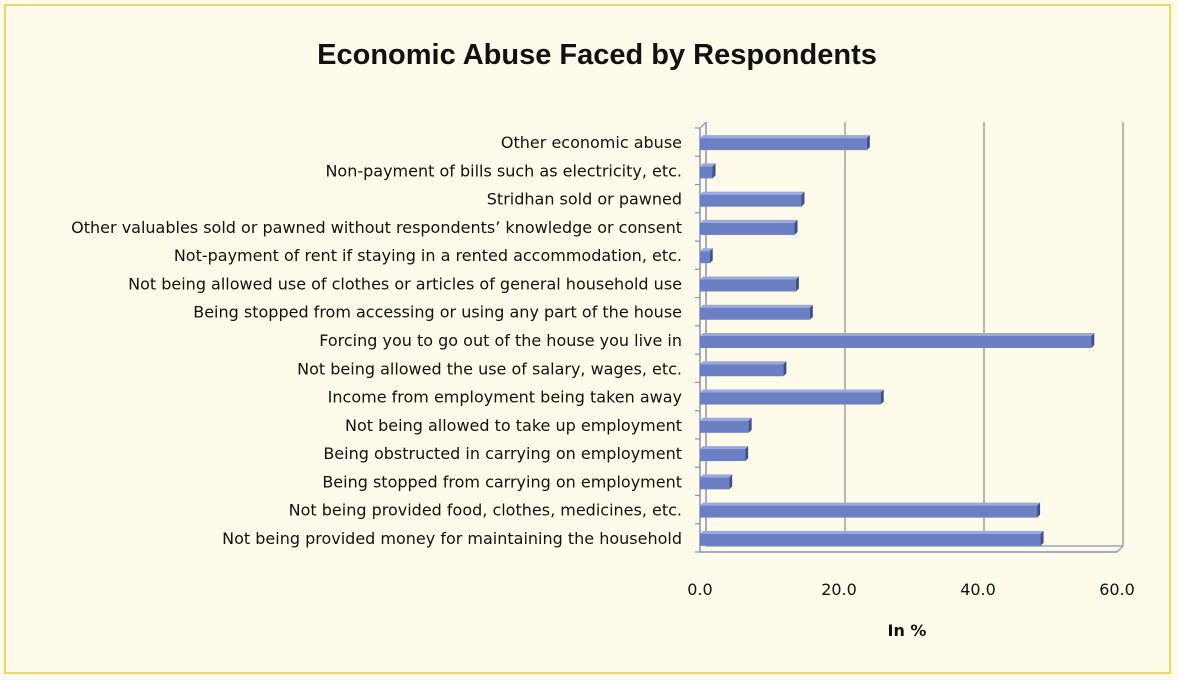 This screenshot has height=680, width=1179. What do you see at coordinates (505, 397) in the screenshot?
I see `category-label: Income from employment being taken away` at bounding box center [505, 397].